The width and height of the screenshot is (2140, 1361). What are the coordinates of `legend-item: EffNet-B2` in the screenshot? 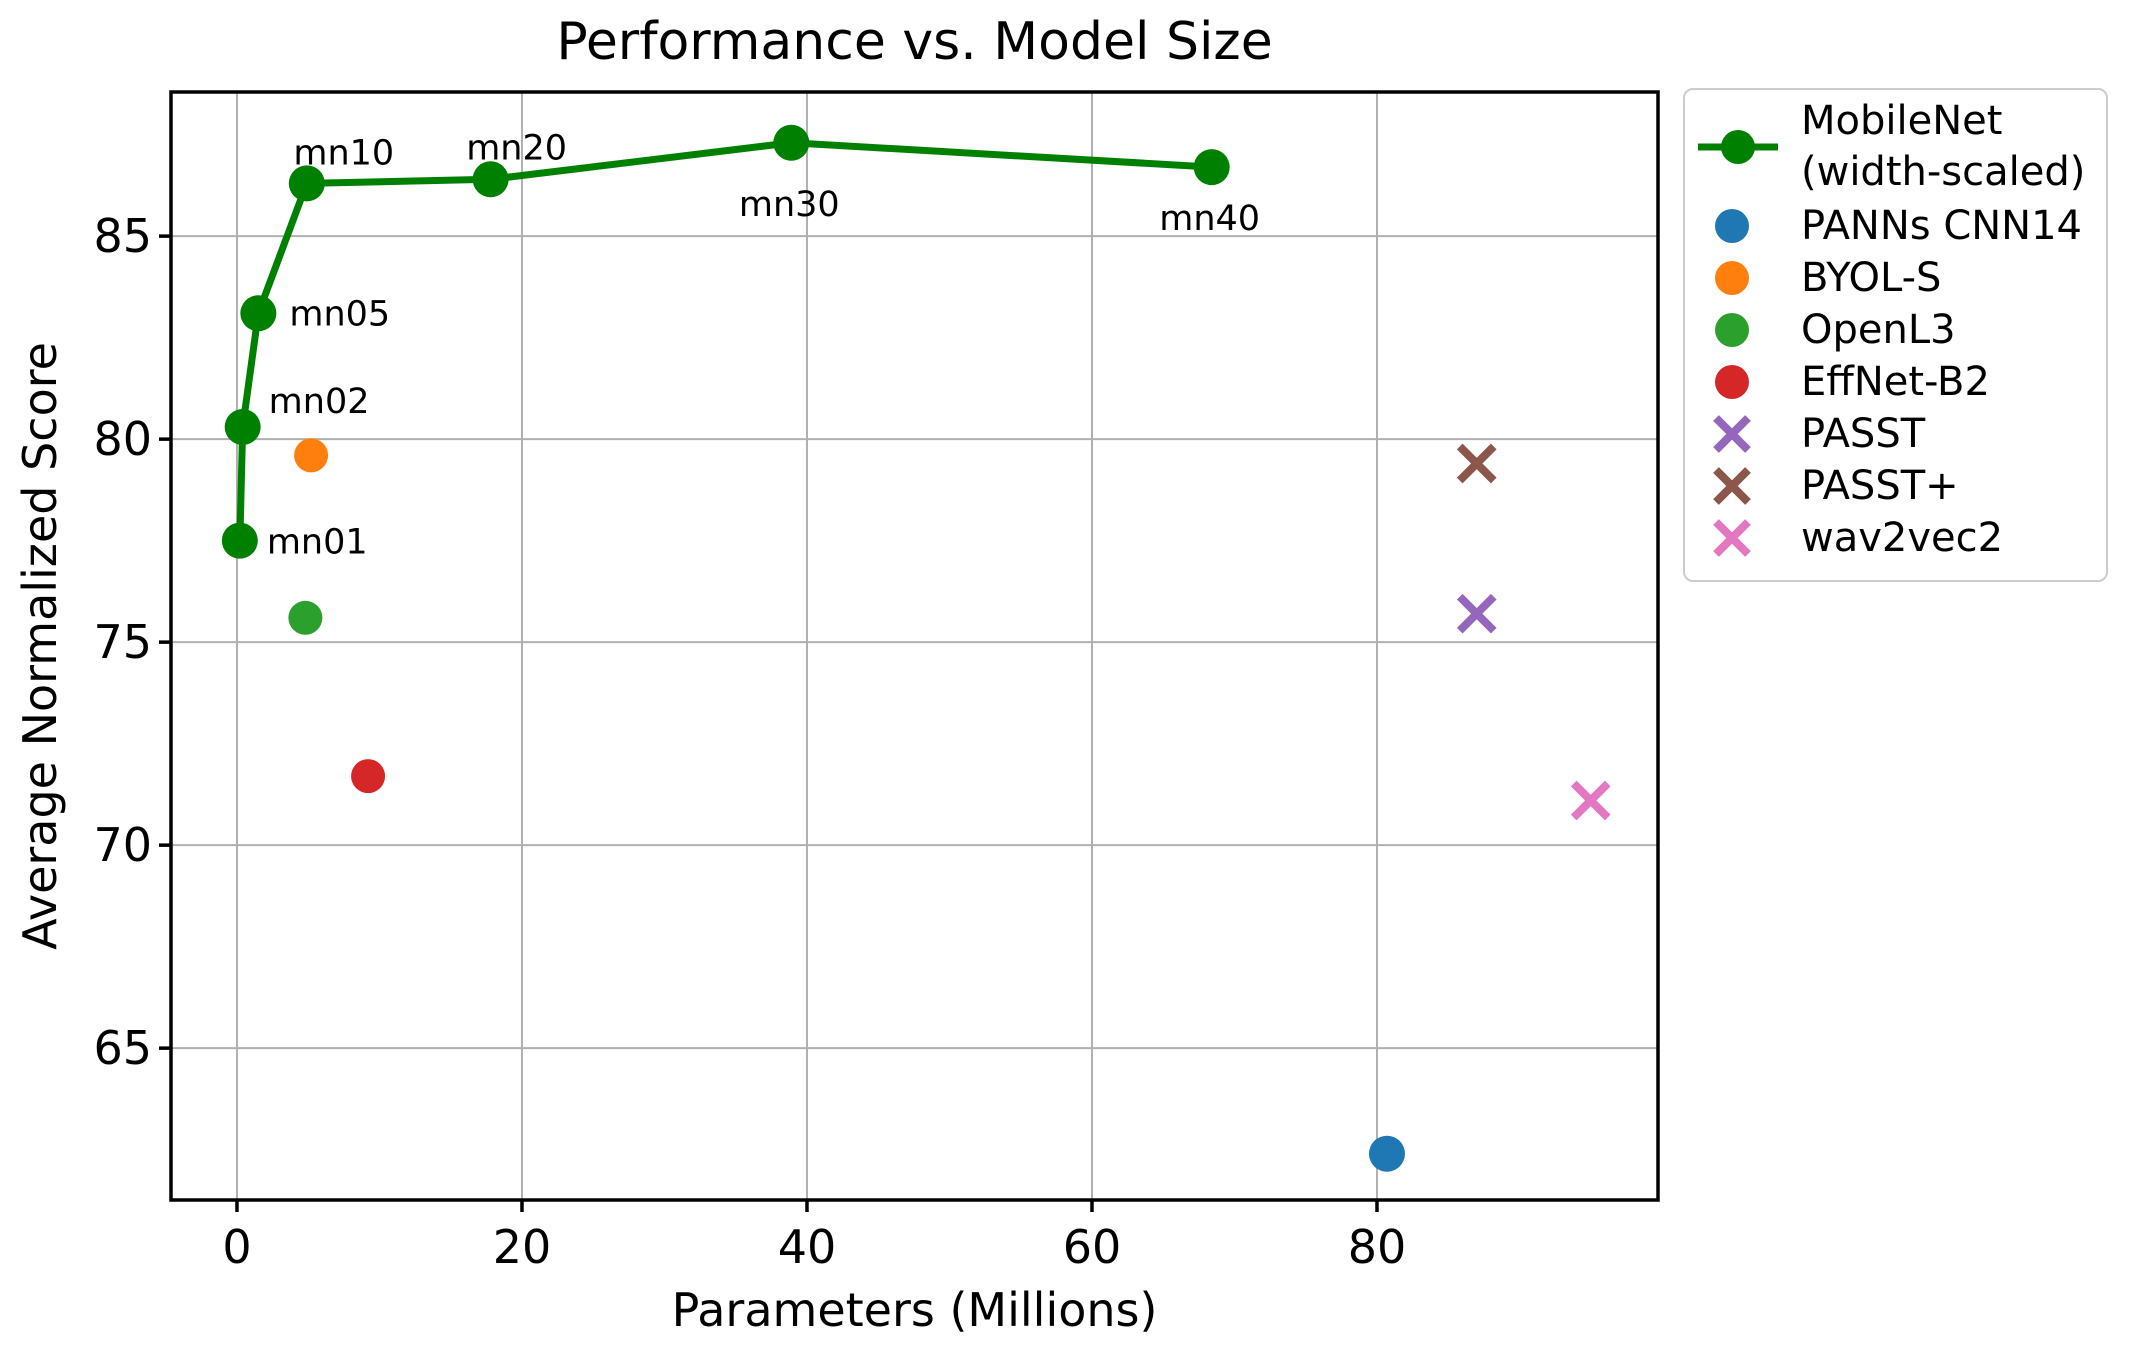 It's located at (1895, 382).